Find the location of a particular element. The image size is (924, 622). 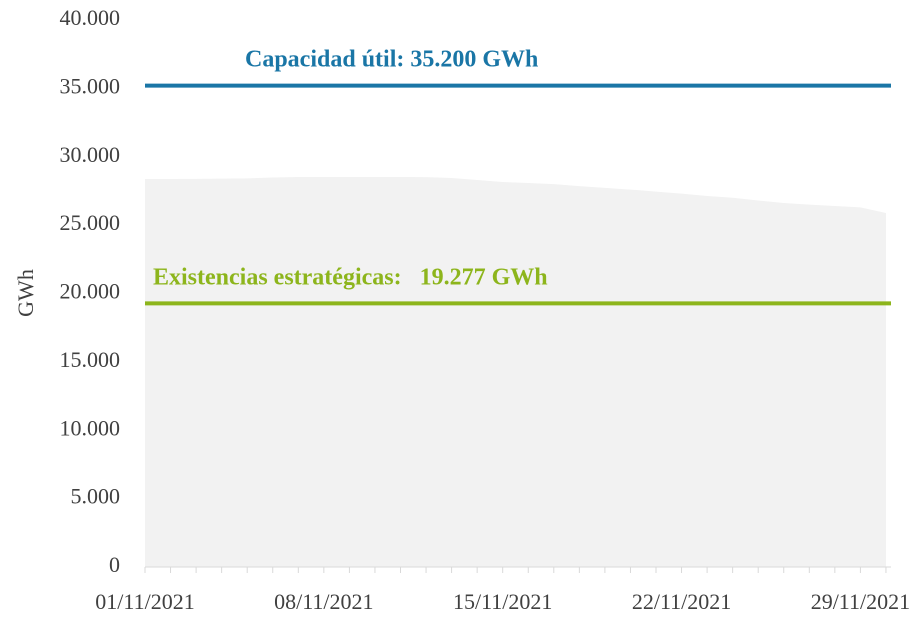

y-axis-label: GWh is located at coordinates (25, 293).